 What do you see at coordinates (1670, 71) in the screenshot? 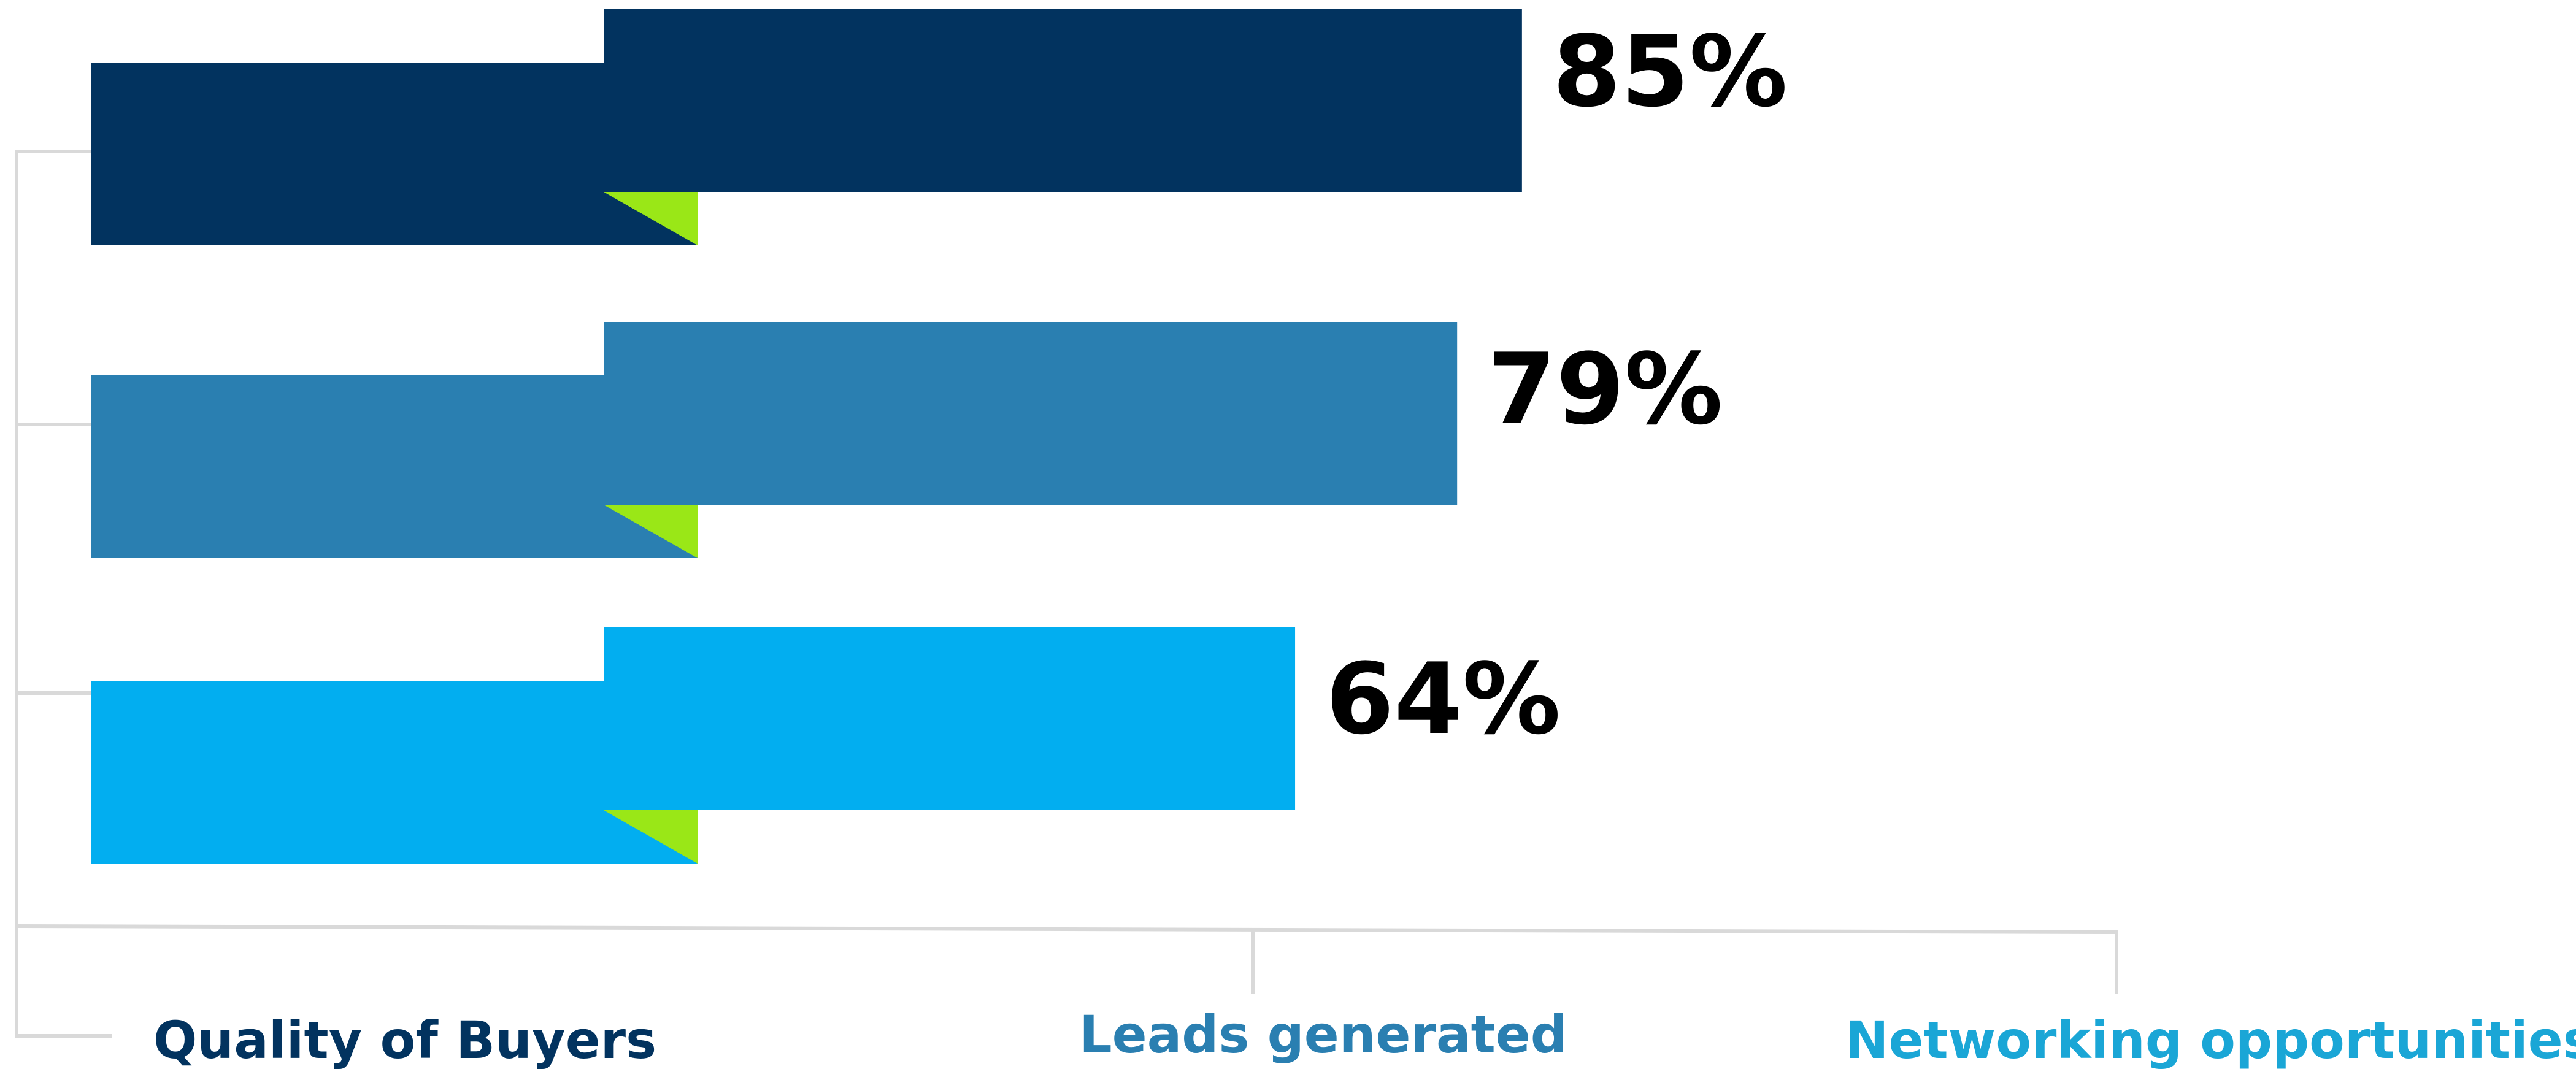
I see `value-label-1: 85%` at bounding box center [1670, 71].